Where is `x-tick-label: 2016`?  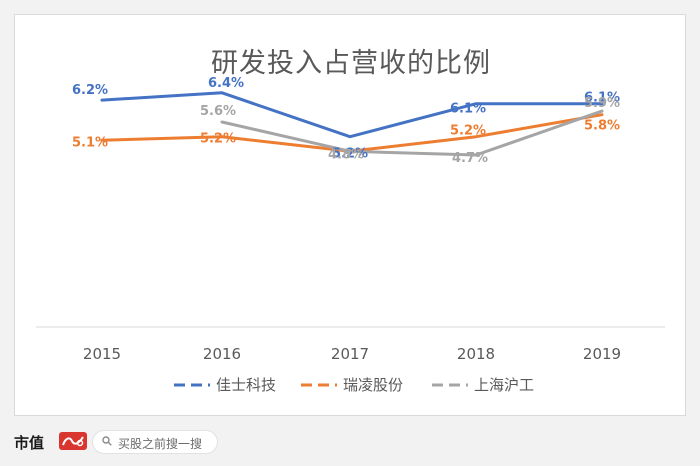
x-tick-label: 2016 is located at coordinates (222, 354).